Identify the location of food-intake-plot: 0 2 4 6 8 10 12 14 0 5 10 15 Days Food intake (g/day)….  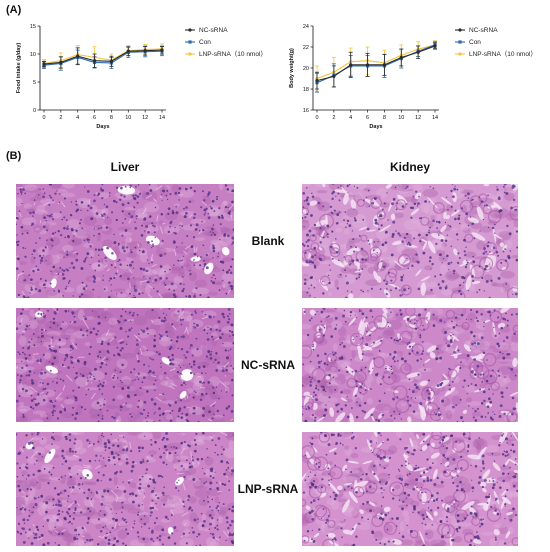
(141, 77).